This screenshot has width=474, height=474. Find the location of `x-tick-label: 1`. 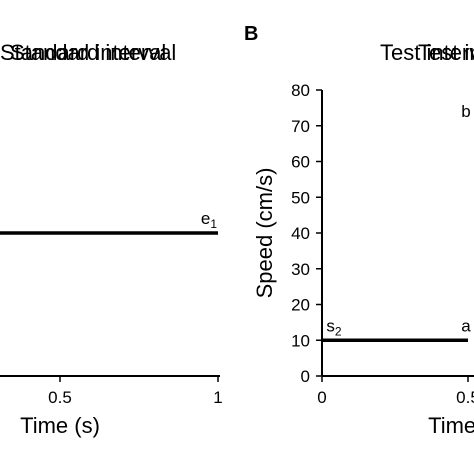

x-tick-label: 1 is located at coordinates (217, 397).